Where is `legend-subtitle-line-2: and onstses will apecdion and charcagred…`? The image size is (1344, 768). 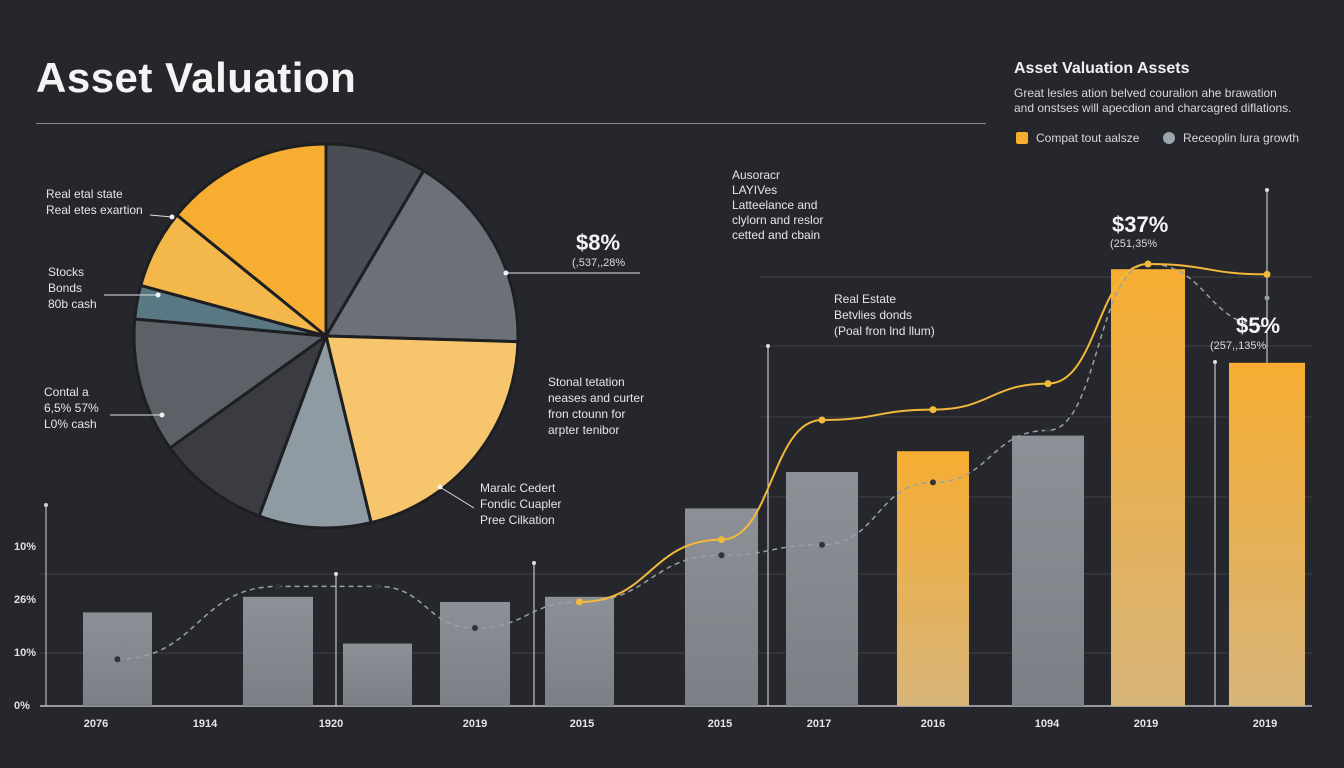
legend-subtitle-line-2: and onstses will apecdion and charcagred… is located at coordinates (1153, 108).